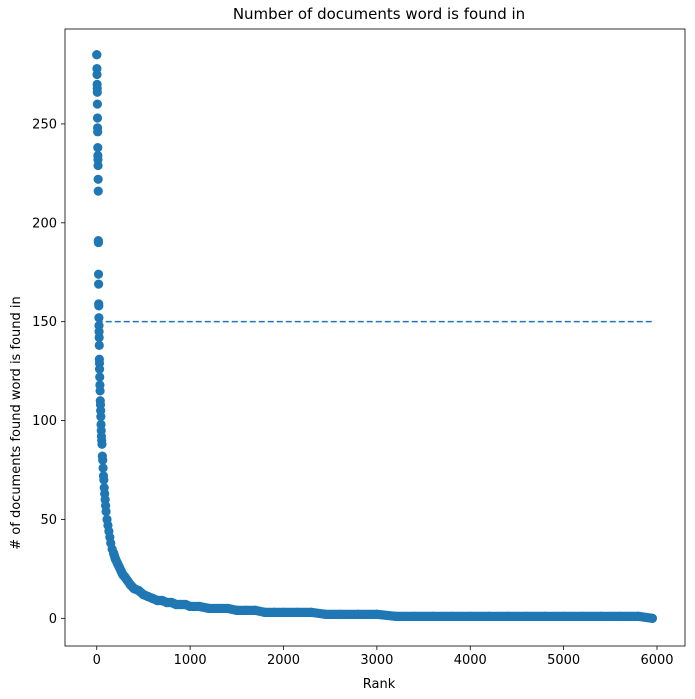  What do you see at coordinates (44, 223) in the screenshot?
I see `y-tick-label: 200` at bounding box center [44, 223].